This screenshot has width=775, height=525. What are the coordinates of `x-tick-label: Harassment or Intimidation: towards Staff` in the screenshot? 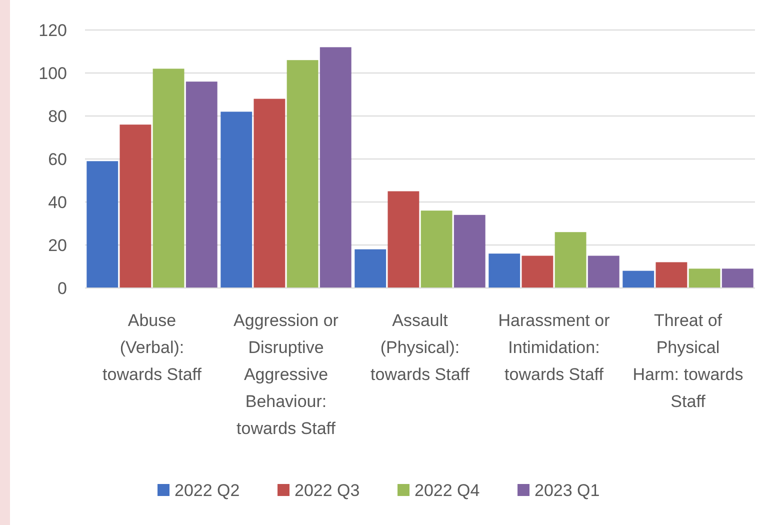 It's located at (554, 347).